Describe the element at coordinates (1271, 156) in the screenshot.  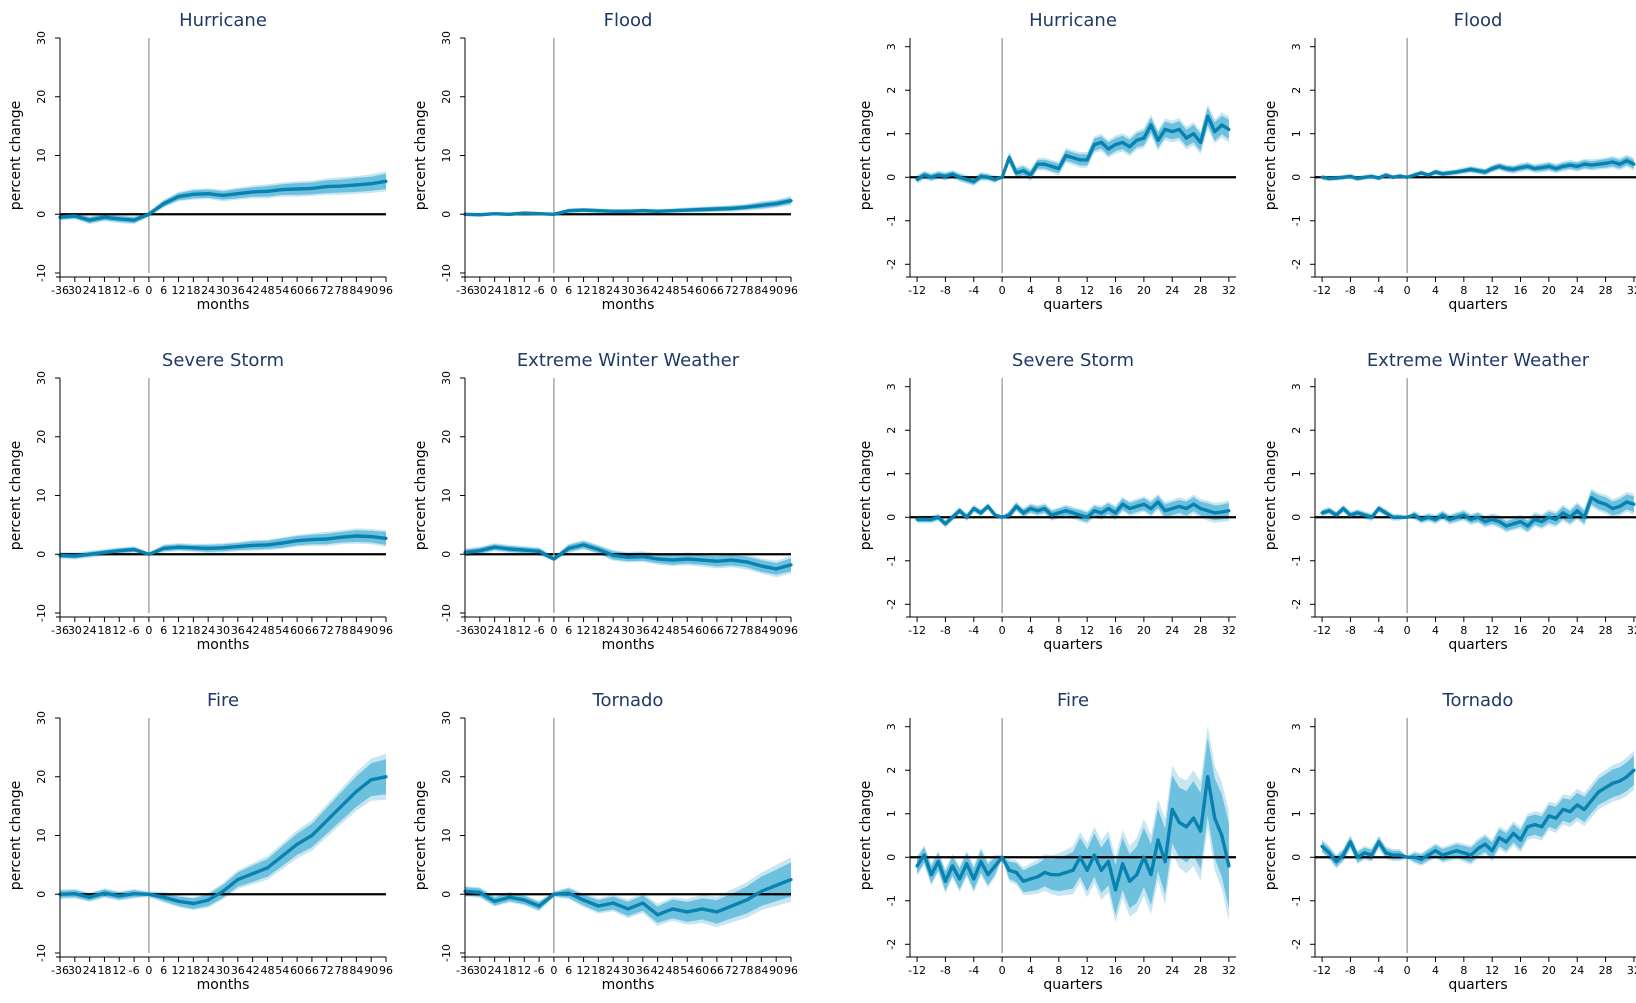
I see `y-axis-label: percent change` at that location.